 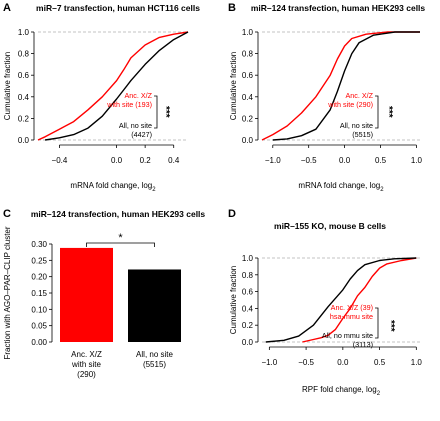 What do you see at coordinates (154, 354) in the screenshot?
I see `category-label: All, no site` at bounding box center [154, 354].